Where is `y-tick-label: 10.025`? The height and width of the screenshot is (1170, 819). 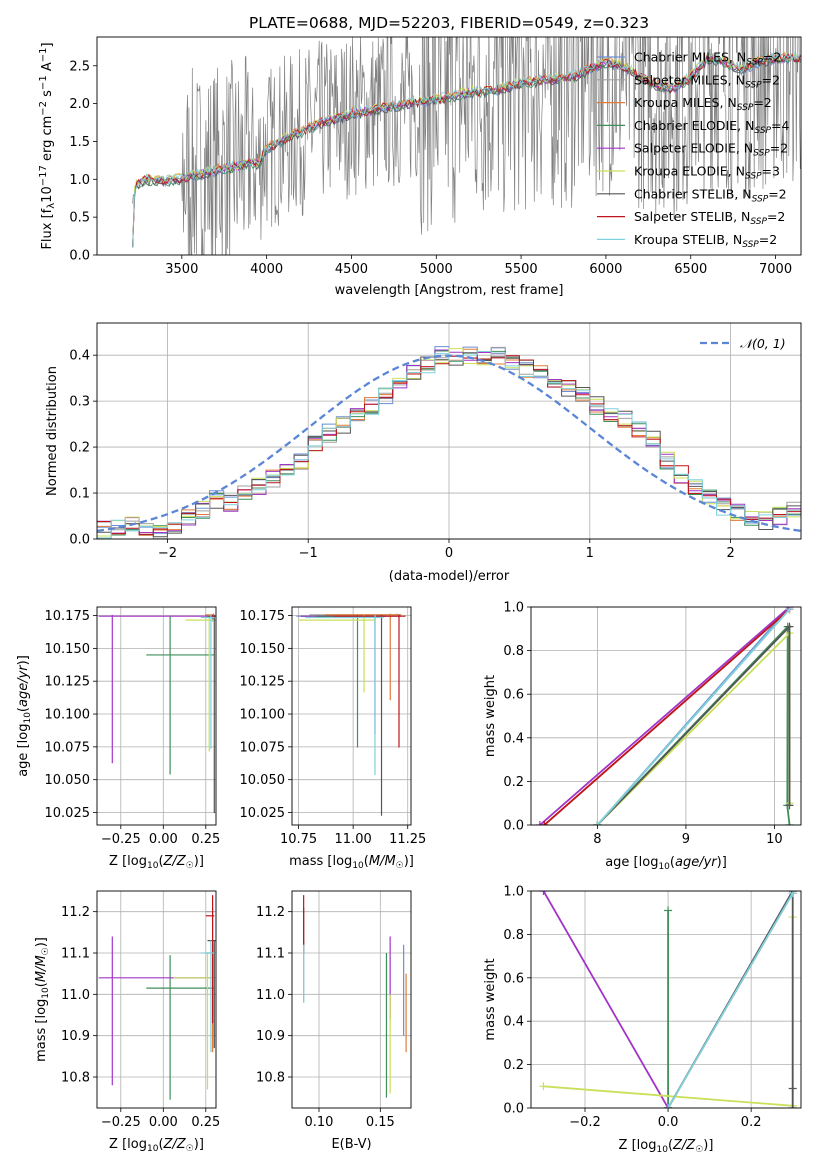
y-tick-label: 10.025 is located at coordinates (68, 813).